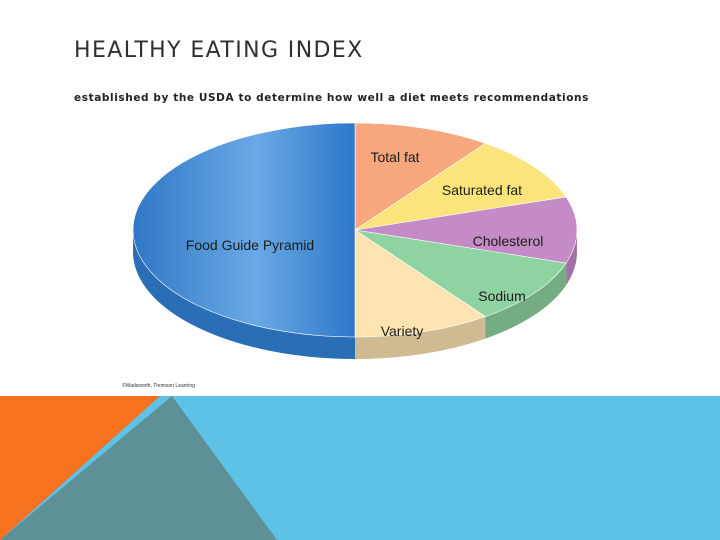 Image resolution: width=720 pixels, height=540 pixels. What do you see at coordinates (420, 283) in the screenshot?
I see `pie-slice-variety` at bounding box center [420, 283].